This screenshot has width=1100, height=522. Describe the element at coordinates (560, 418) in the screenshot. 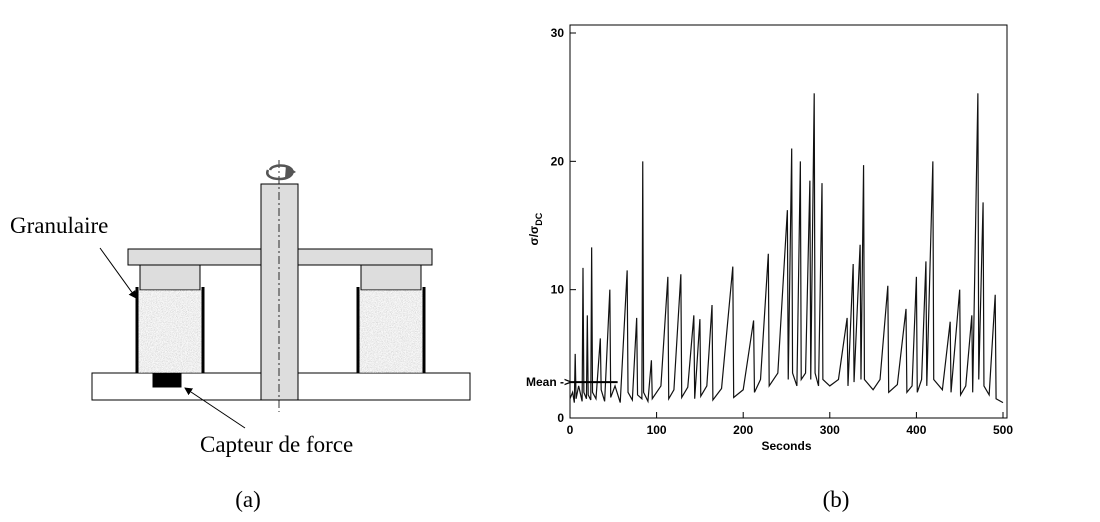

I see `y-tick-label: 0` at that location.